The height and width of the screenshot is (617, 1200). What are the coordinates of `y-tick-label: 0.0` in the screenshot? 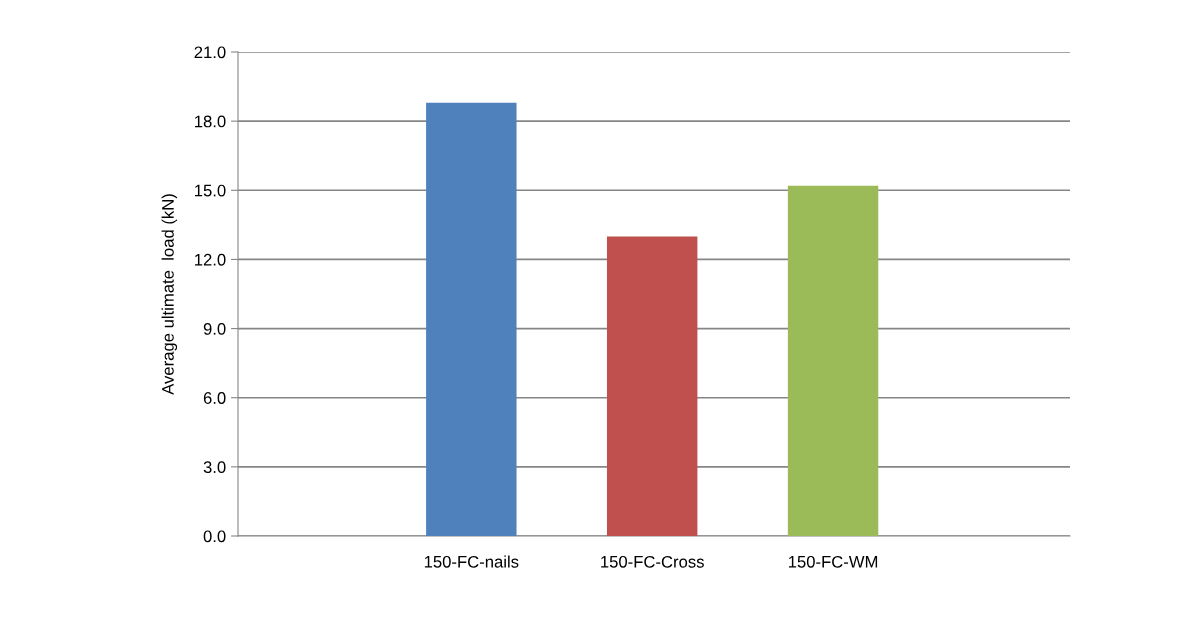 It's located at (214, 536).